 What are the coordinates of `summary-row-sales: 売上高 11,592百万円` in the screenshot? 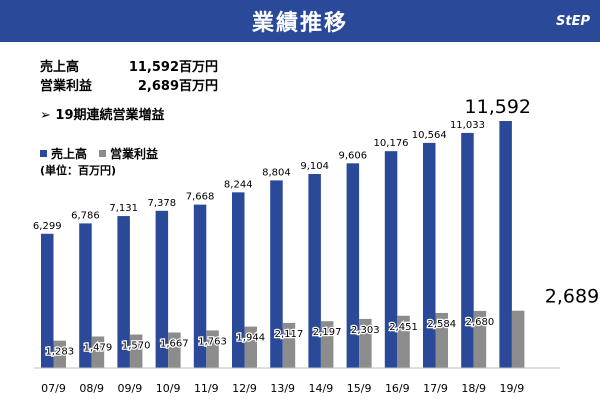 It's located at (129, 67).